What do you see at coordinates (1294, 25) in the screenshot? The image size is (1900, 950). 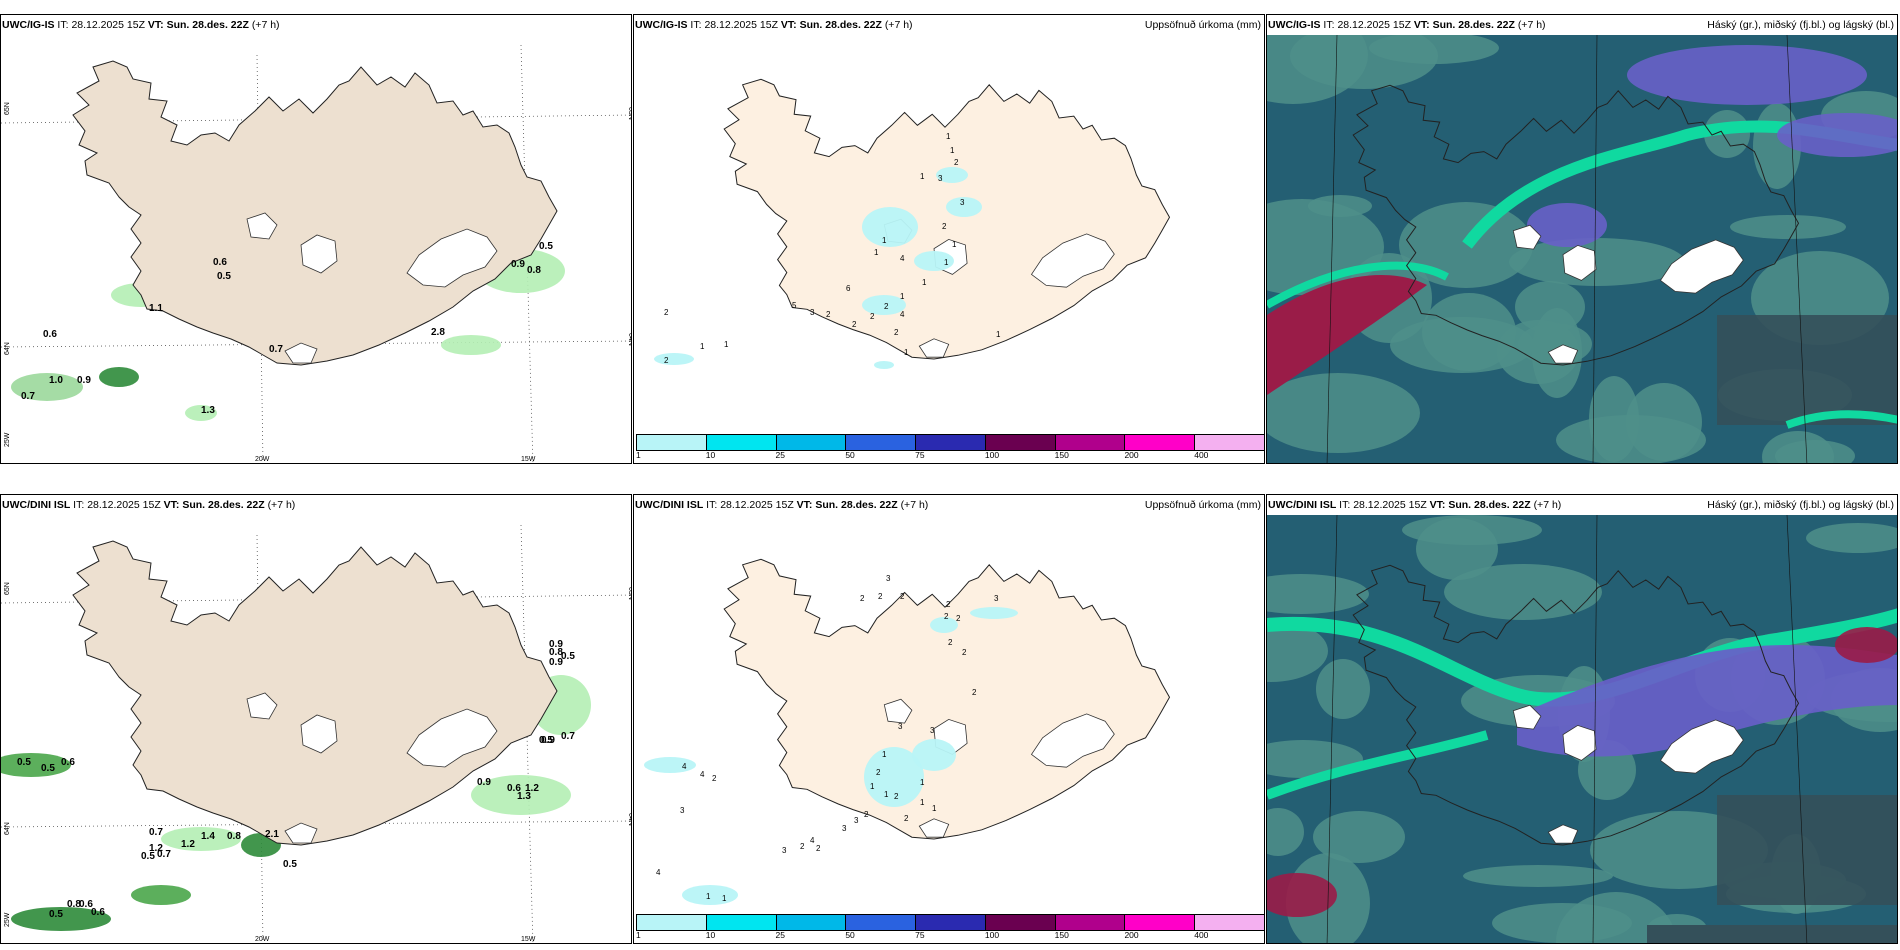 I see `model-name: UWC/IG-IS` at bounding box center [1294, 25].